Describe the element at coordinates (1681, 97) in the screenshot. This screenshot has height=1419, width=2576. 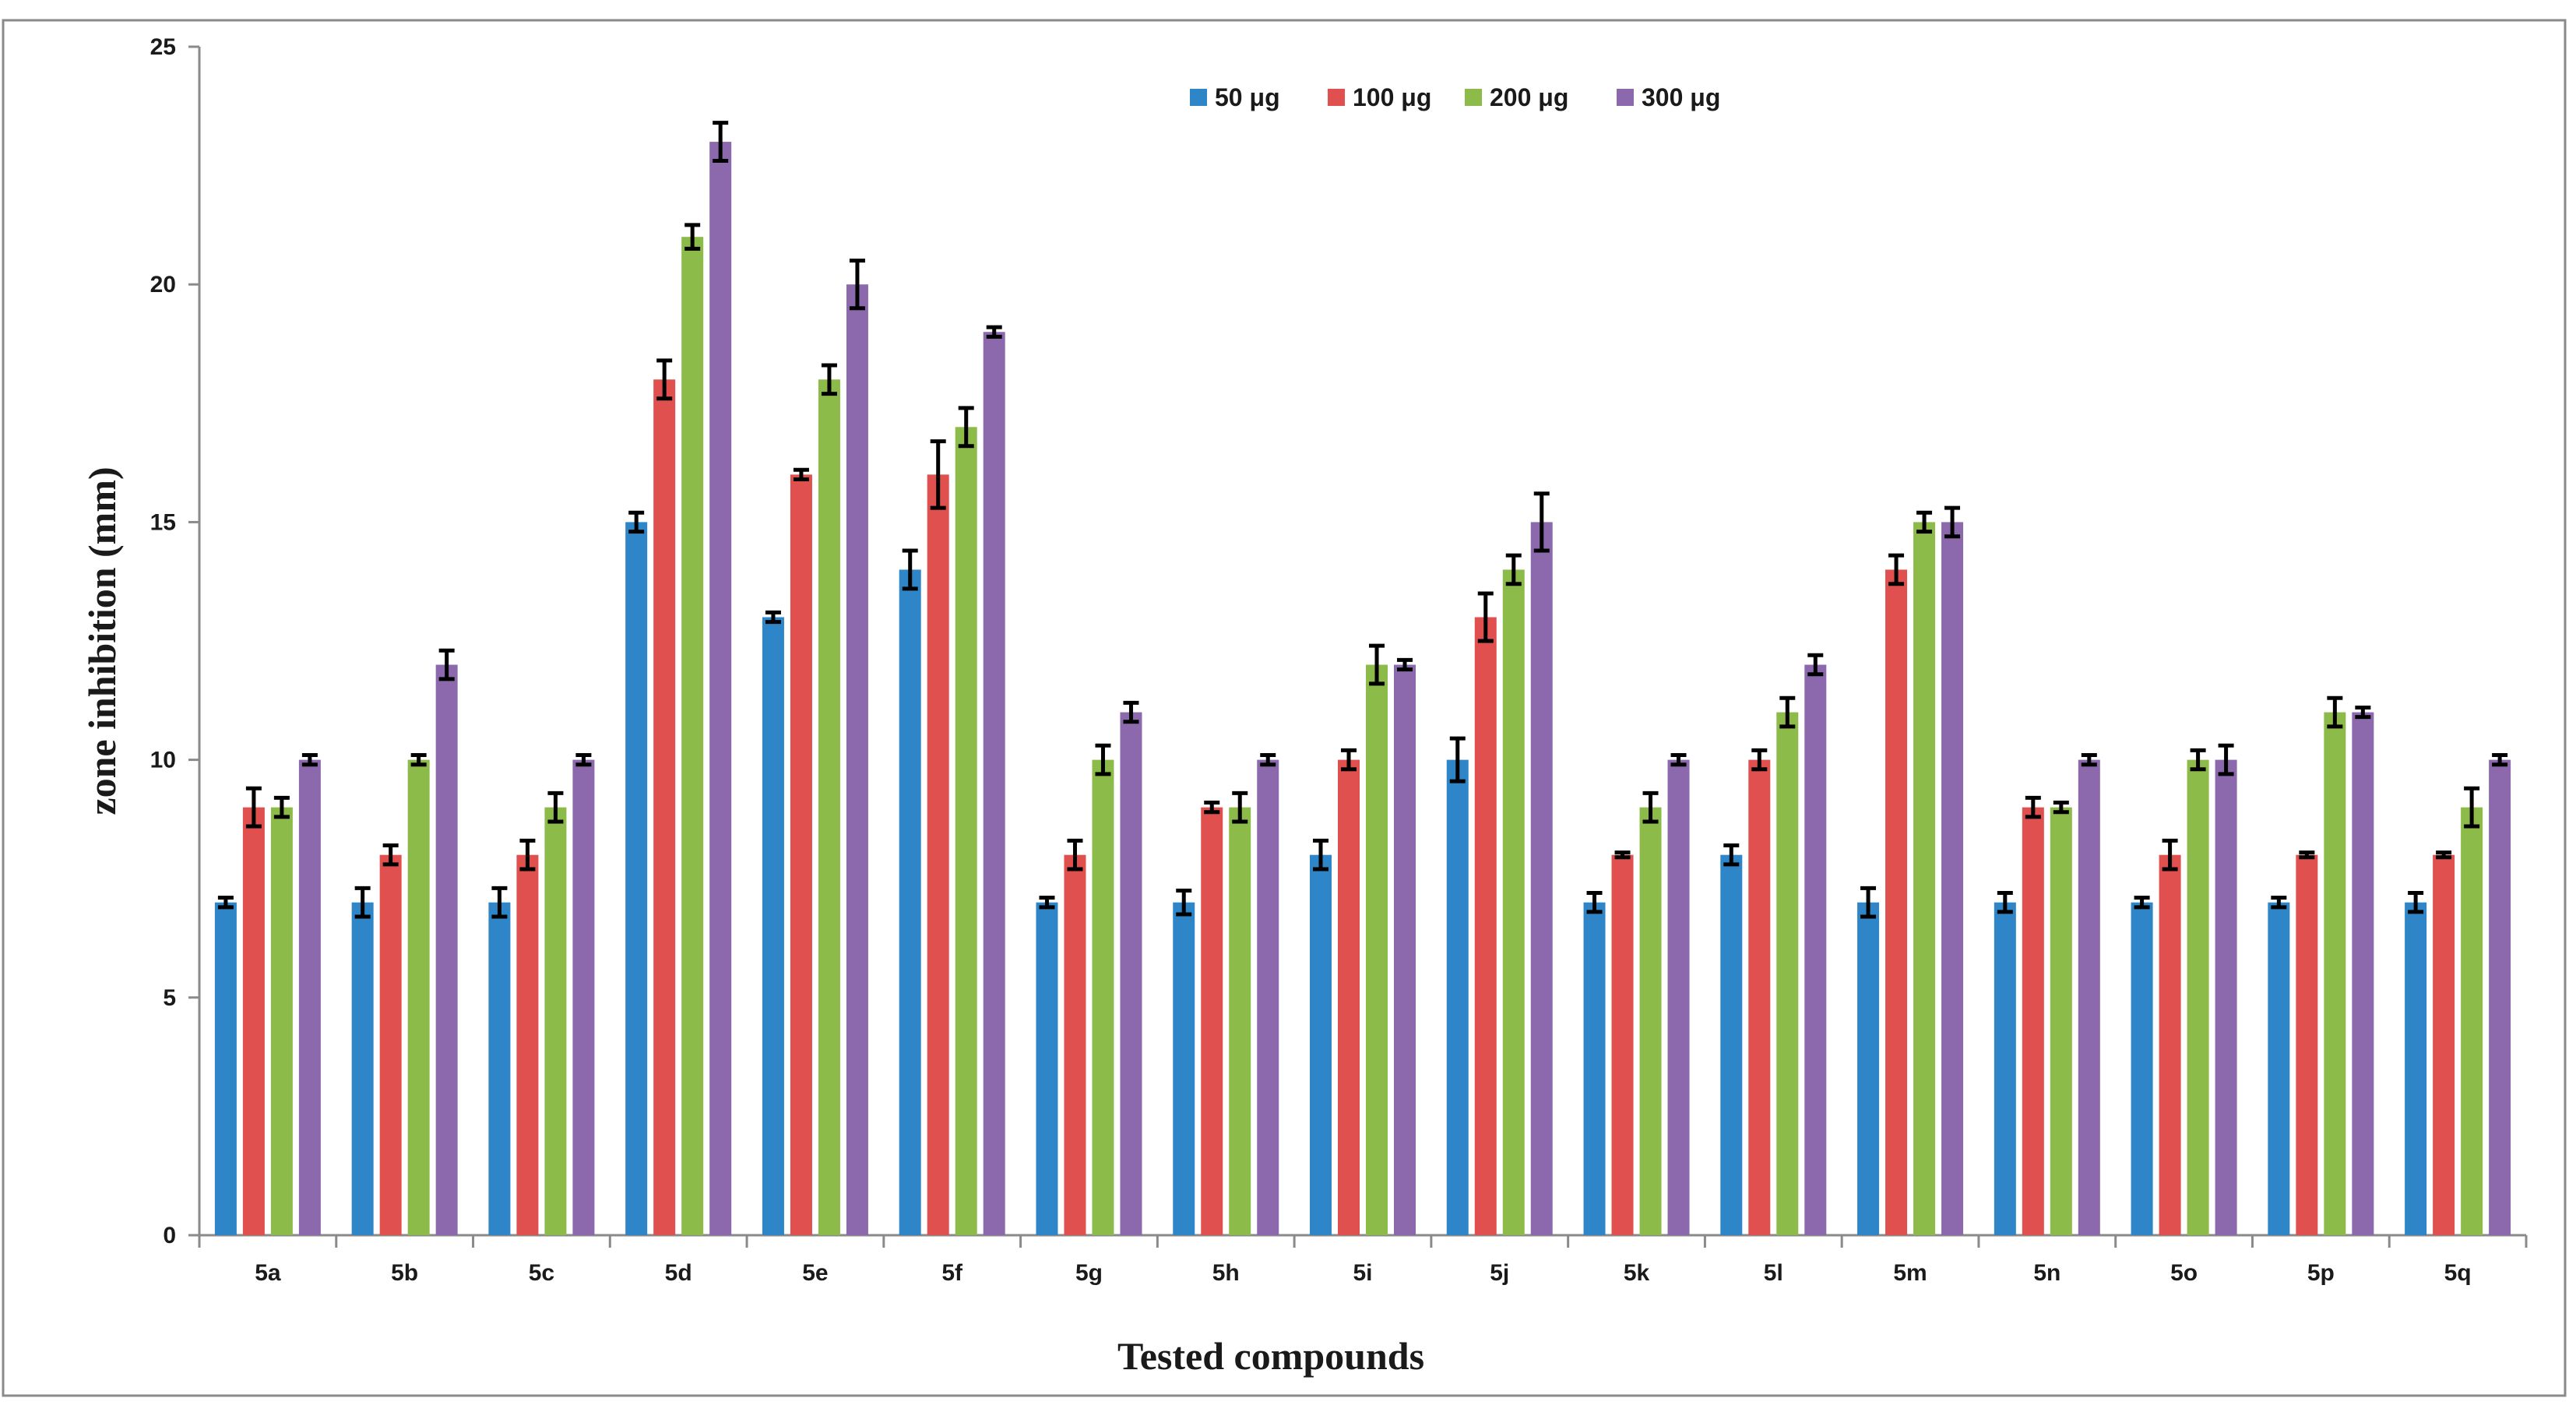
I see `legend-label: 300 μg` at that location.